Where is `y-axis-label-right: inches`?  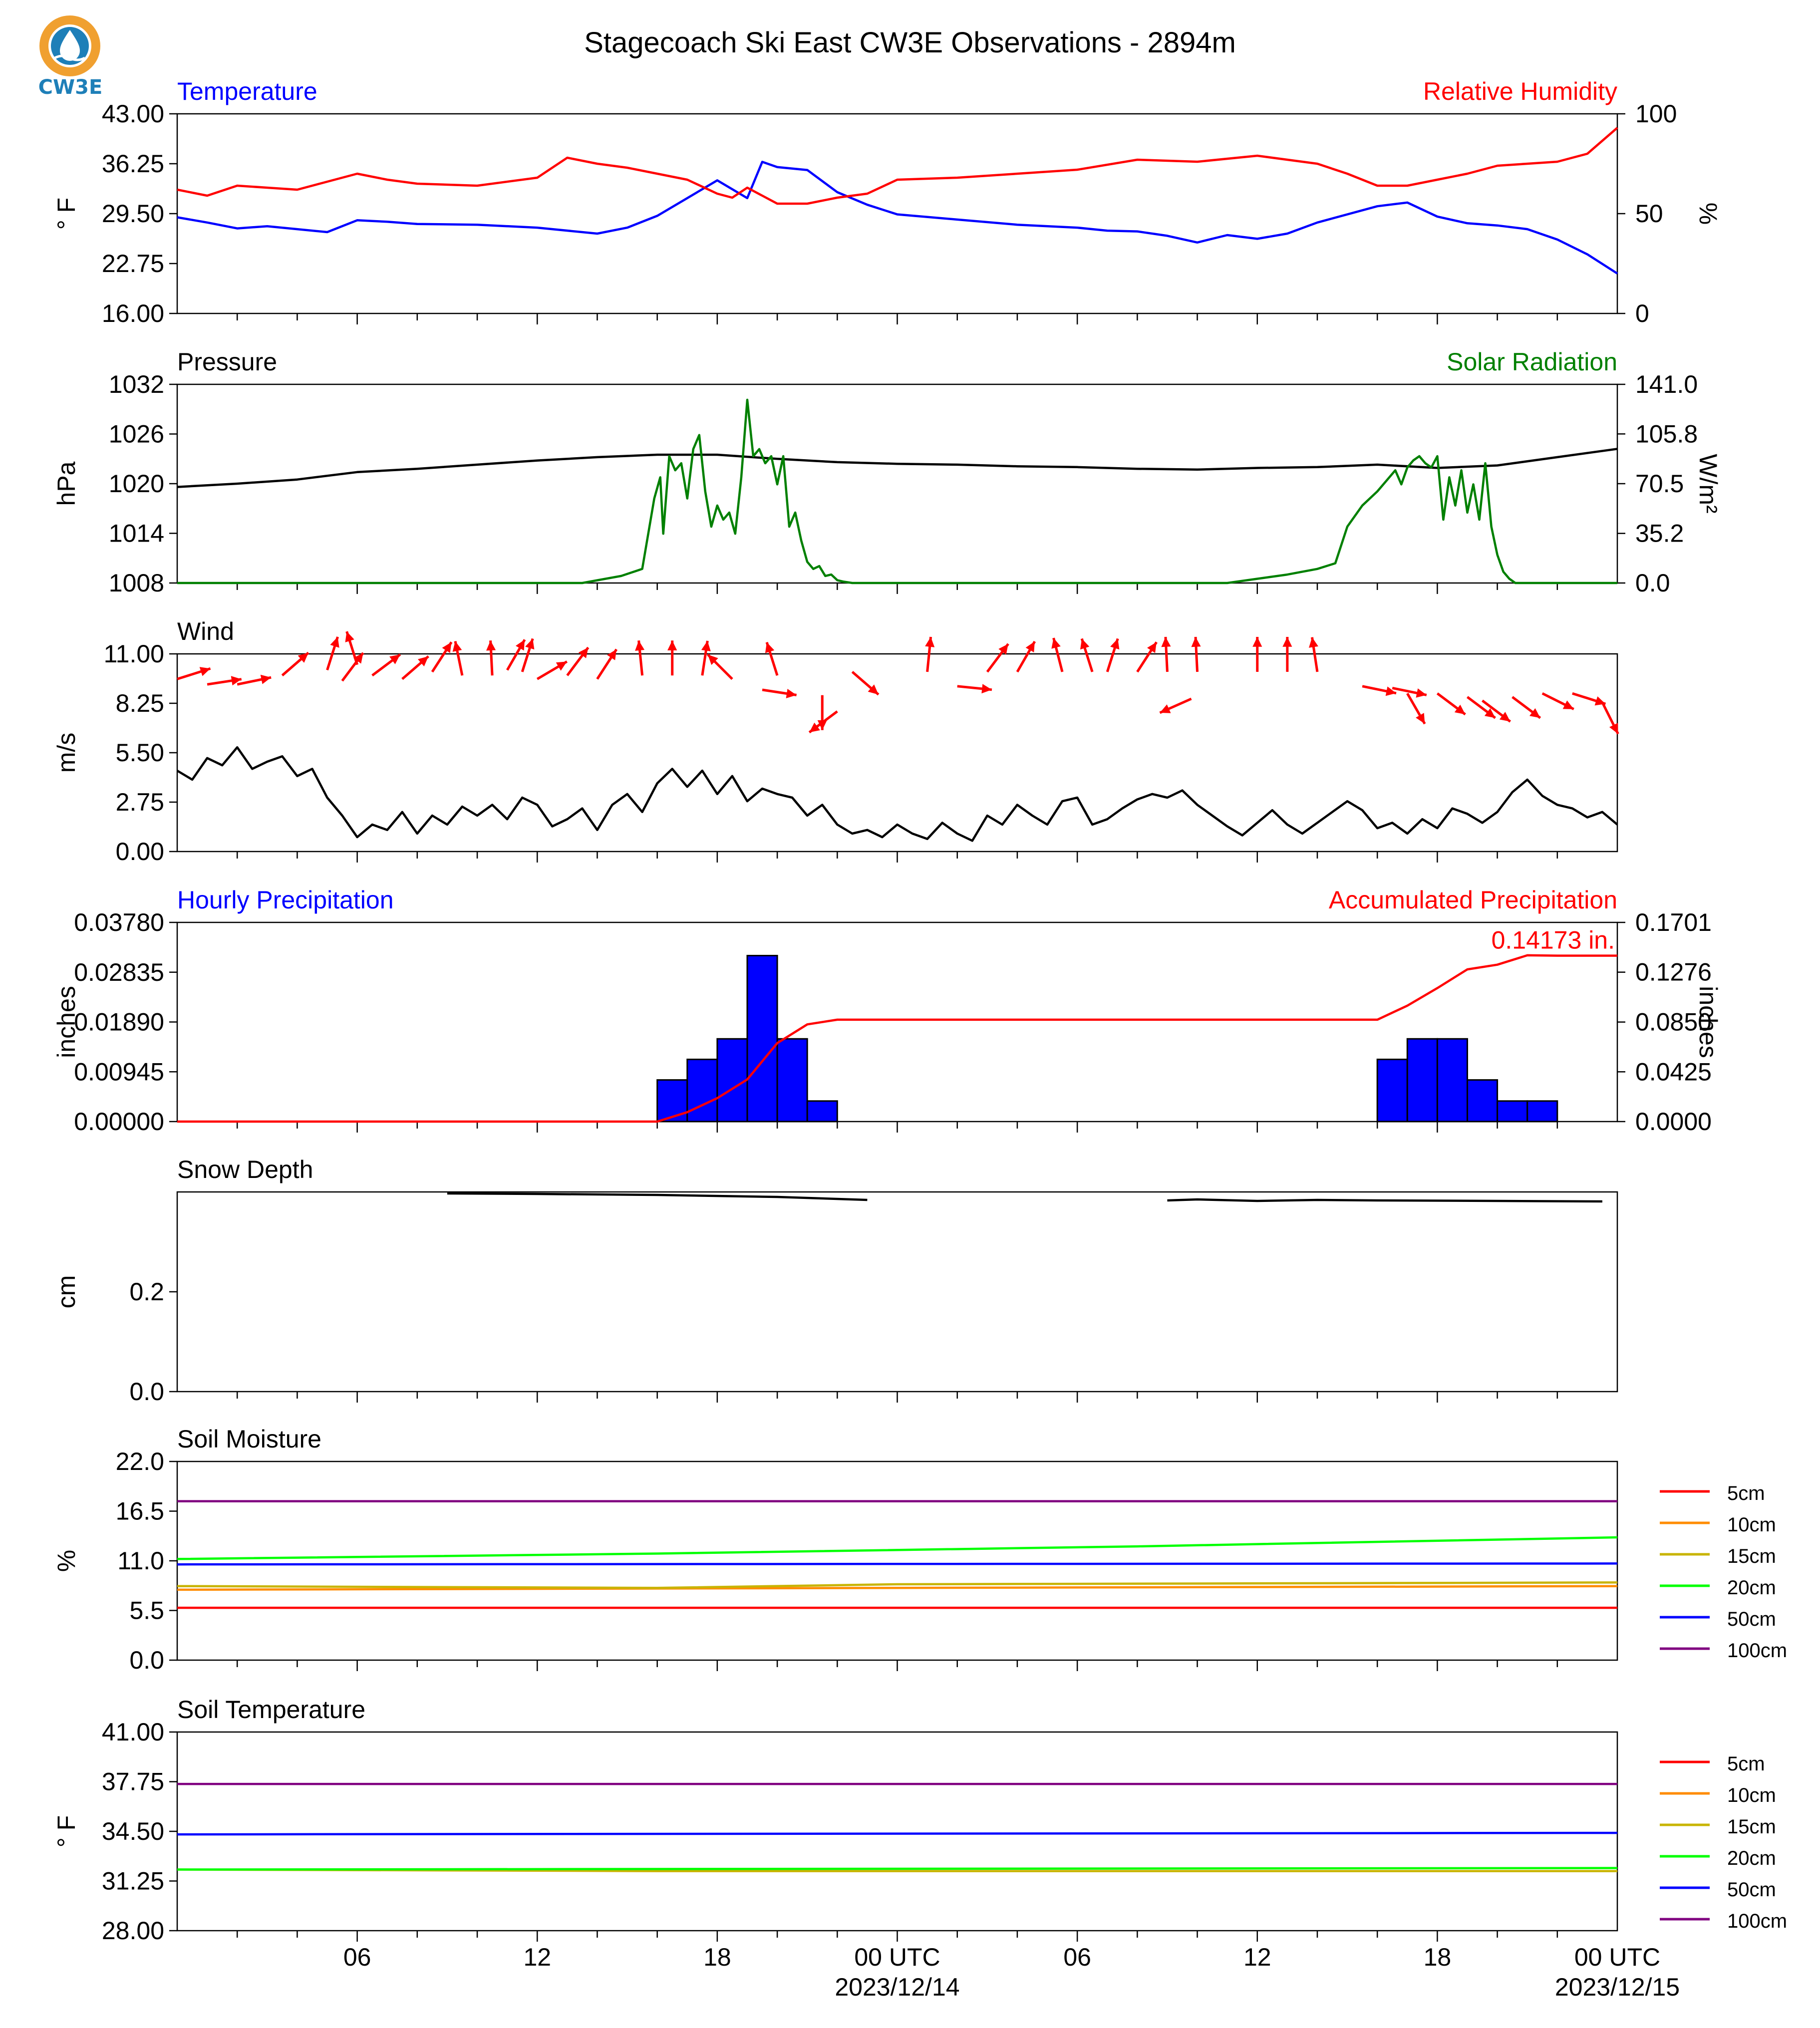 y-axis-label-right: inches is located at coordinates (1708, 1022).